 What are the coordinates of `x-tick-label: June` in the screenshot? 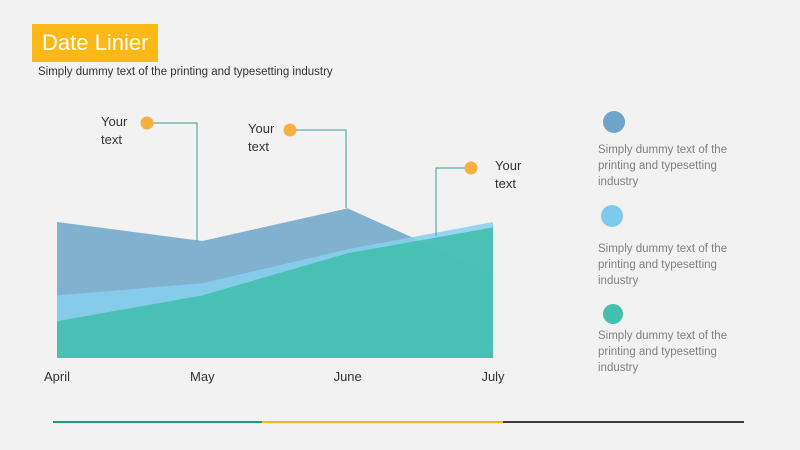 It's located at (348, 376).